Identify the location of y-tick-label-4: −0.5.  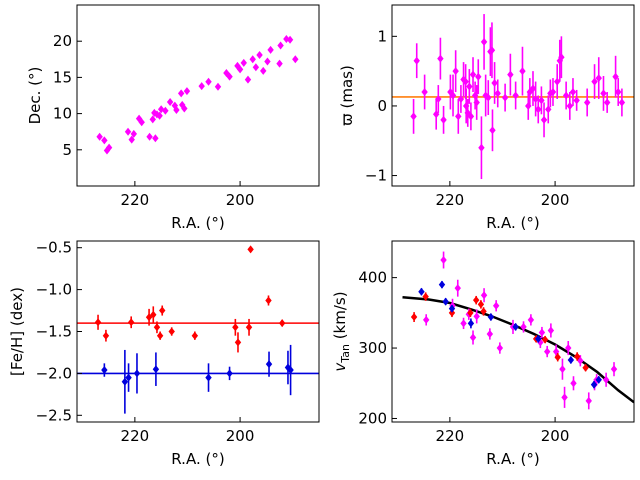
(54, 248).